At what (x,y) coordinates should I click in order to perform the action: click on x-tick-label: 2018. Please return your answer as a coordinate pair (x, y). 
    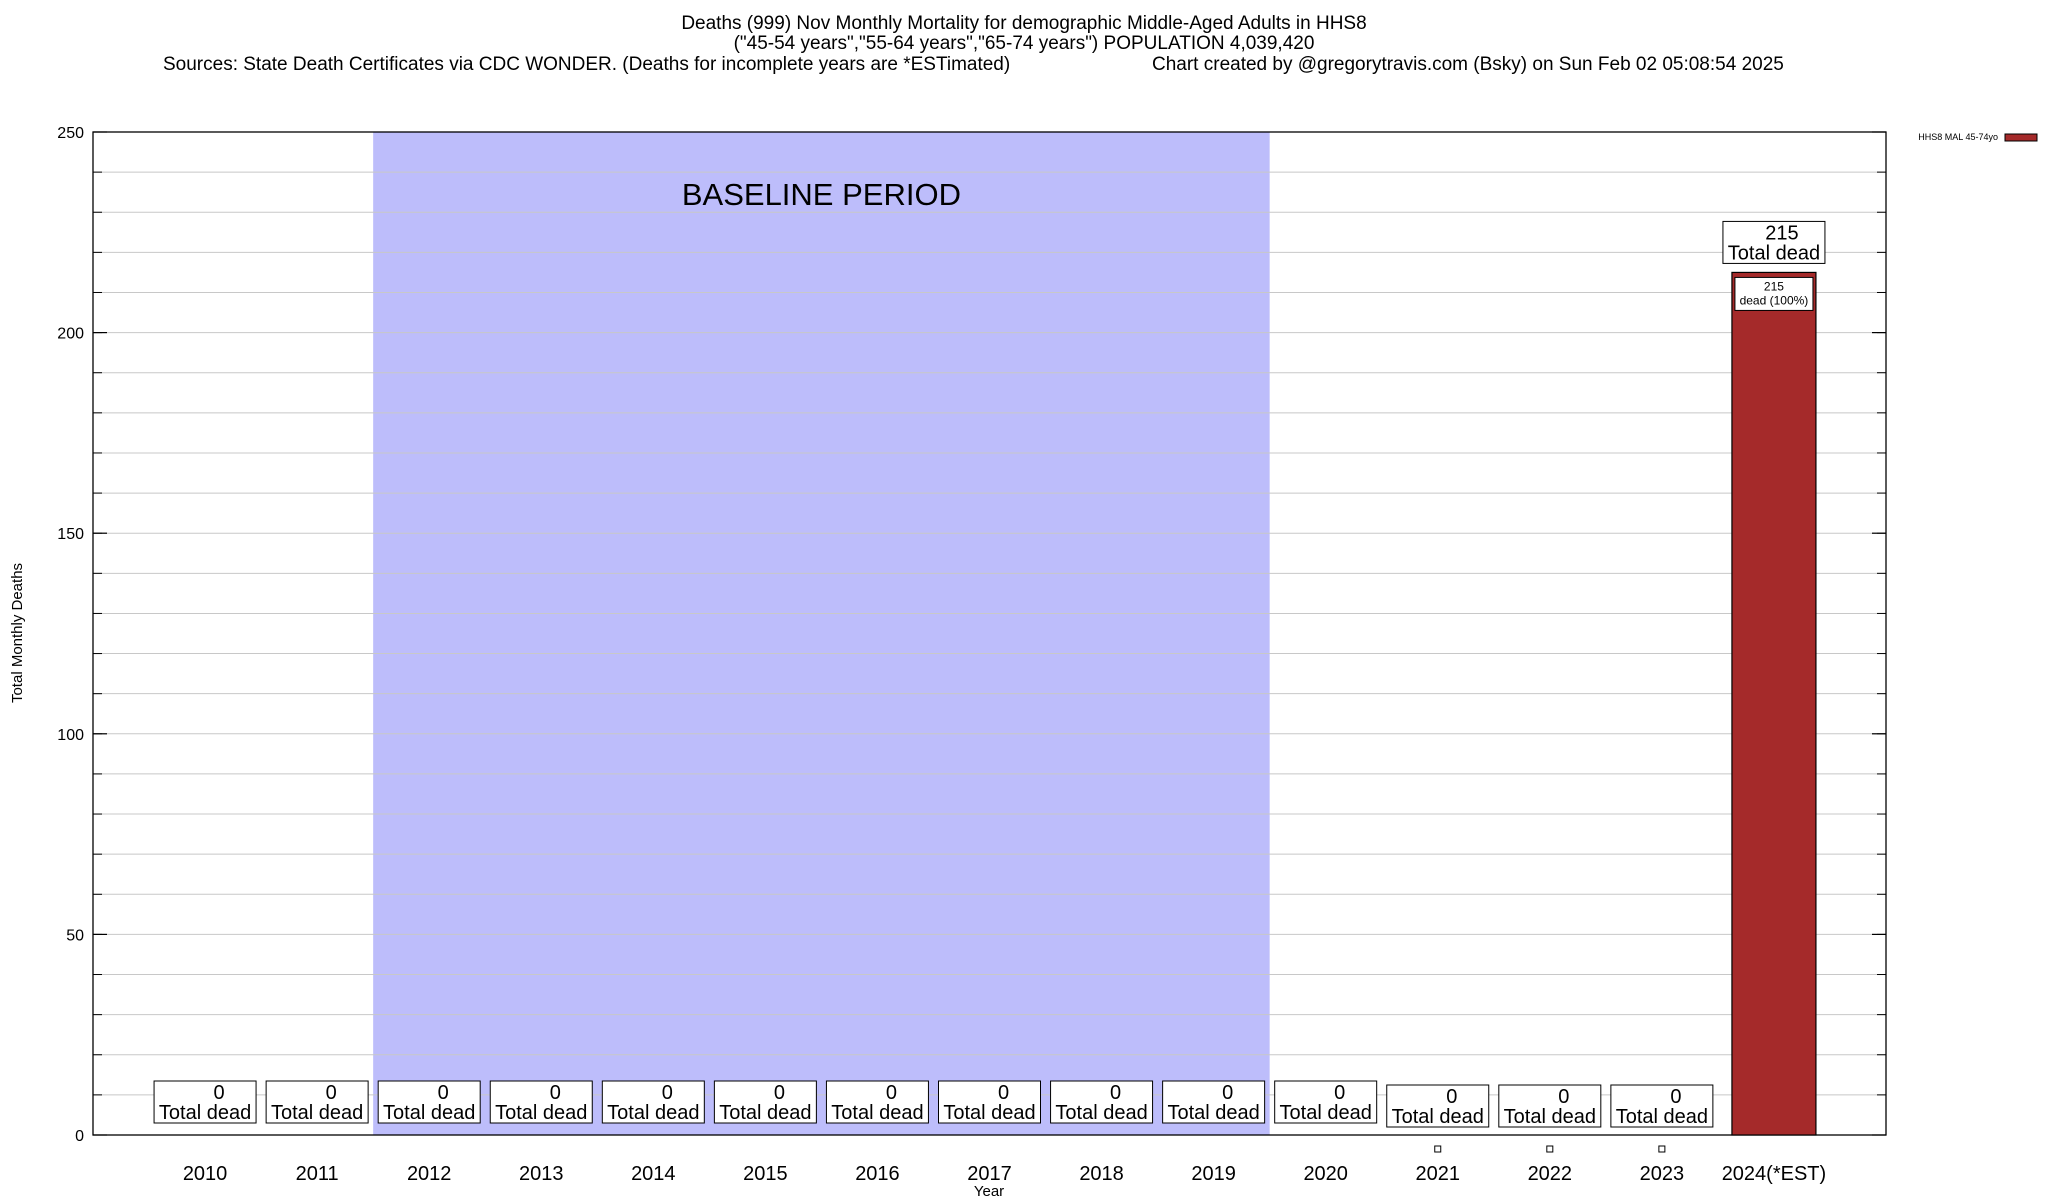
    Looking at the image, I should click on (1101, 1174).